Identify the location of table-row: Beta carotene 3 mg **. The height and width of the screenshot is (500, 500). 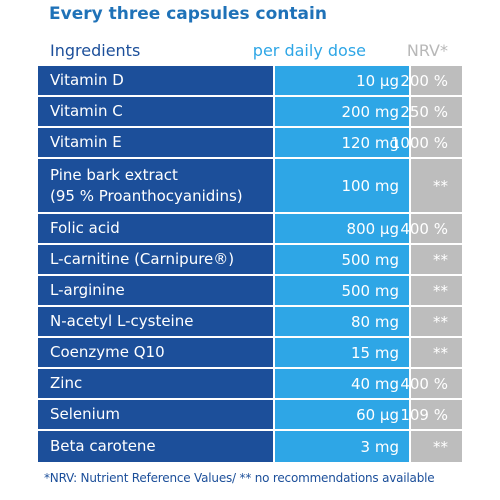
(250, 446).